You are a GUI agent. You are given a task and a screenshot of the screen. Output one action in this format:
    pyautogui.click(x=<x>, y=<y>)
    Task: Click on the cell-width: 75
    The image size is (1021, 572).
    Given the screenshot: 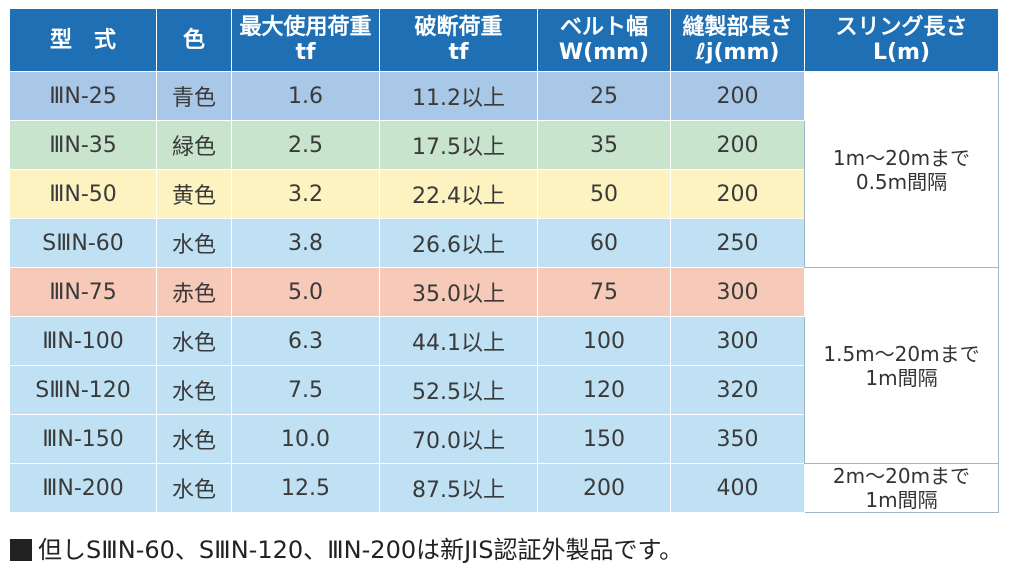 What is the action you would take?
    pyautogui.click(x=604, y=292)
    